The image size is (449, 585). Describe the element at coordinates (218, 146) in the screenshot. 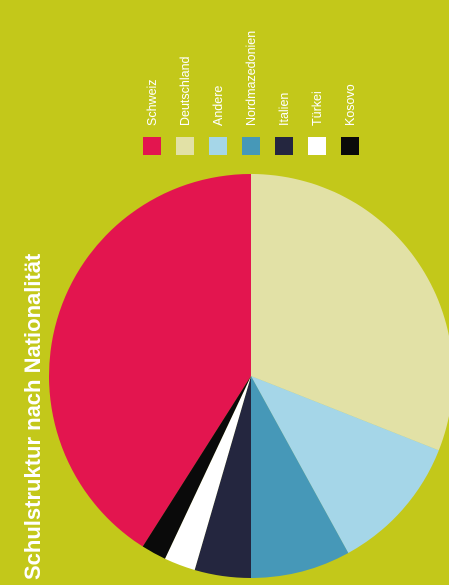

I see `legend-swatch-andere` at that location.